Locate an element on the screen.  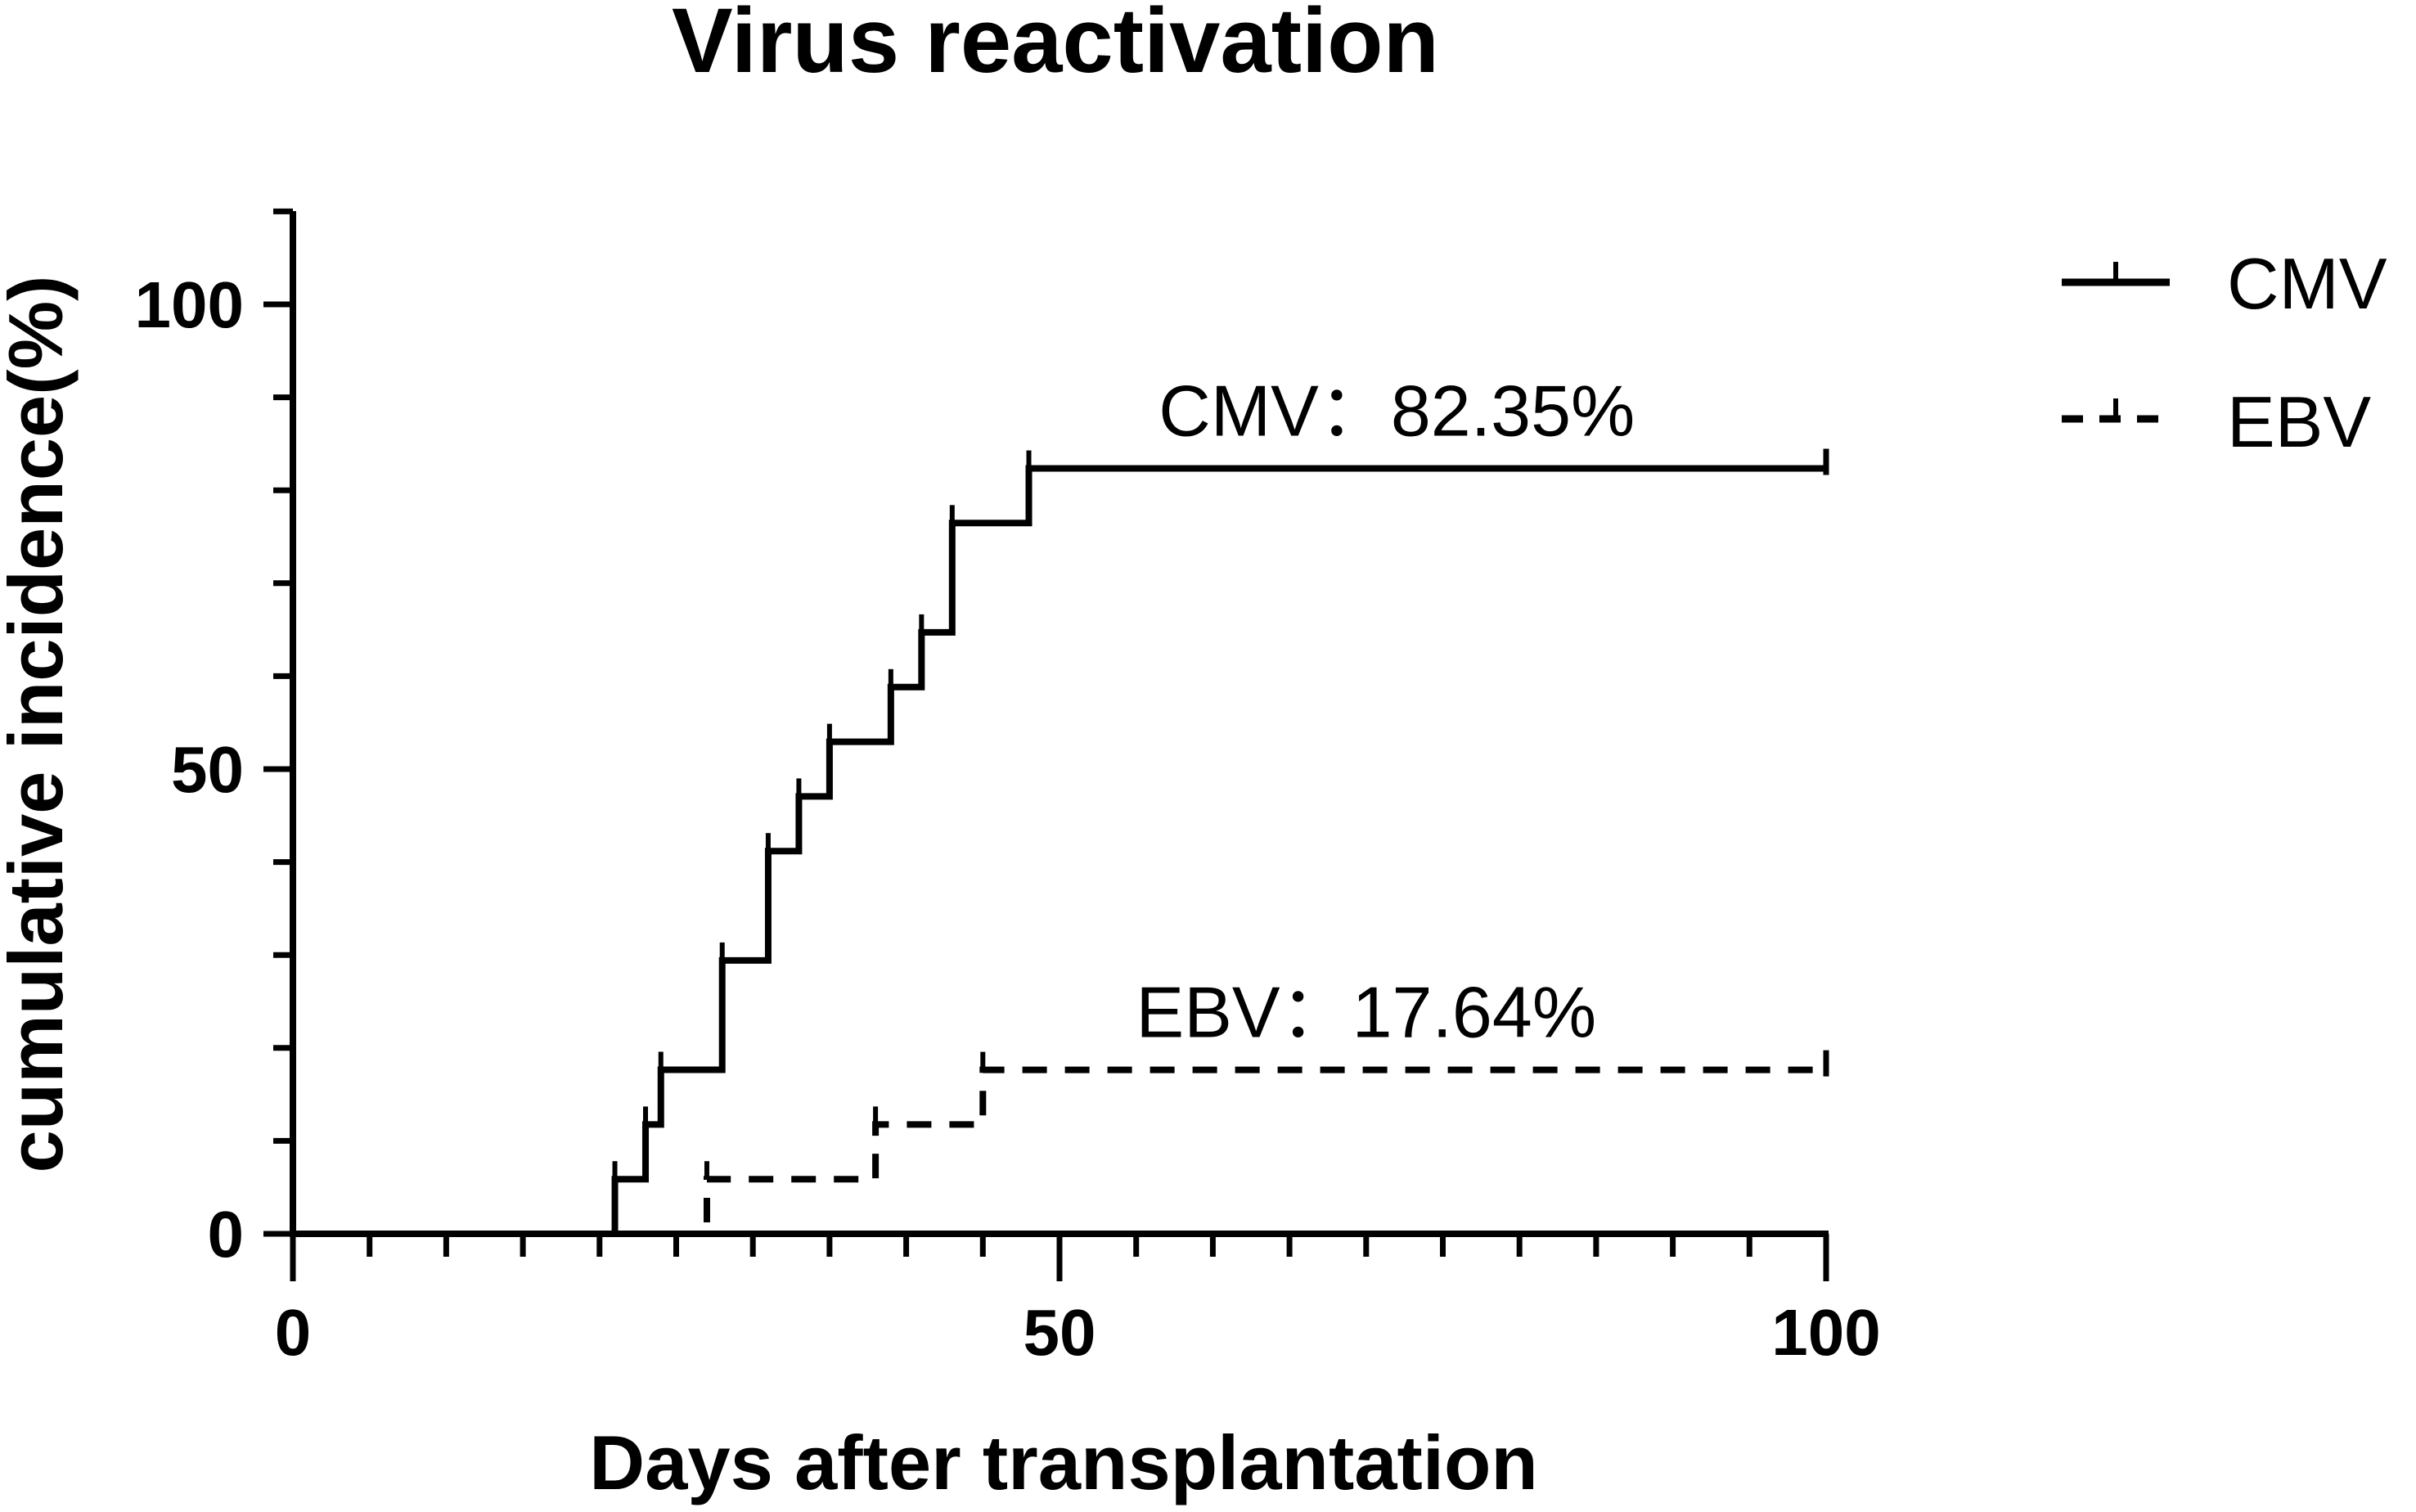
y-tick-label: 0 is located at coordinates (226, 1235).